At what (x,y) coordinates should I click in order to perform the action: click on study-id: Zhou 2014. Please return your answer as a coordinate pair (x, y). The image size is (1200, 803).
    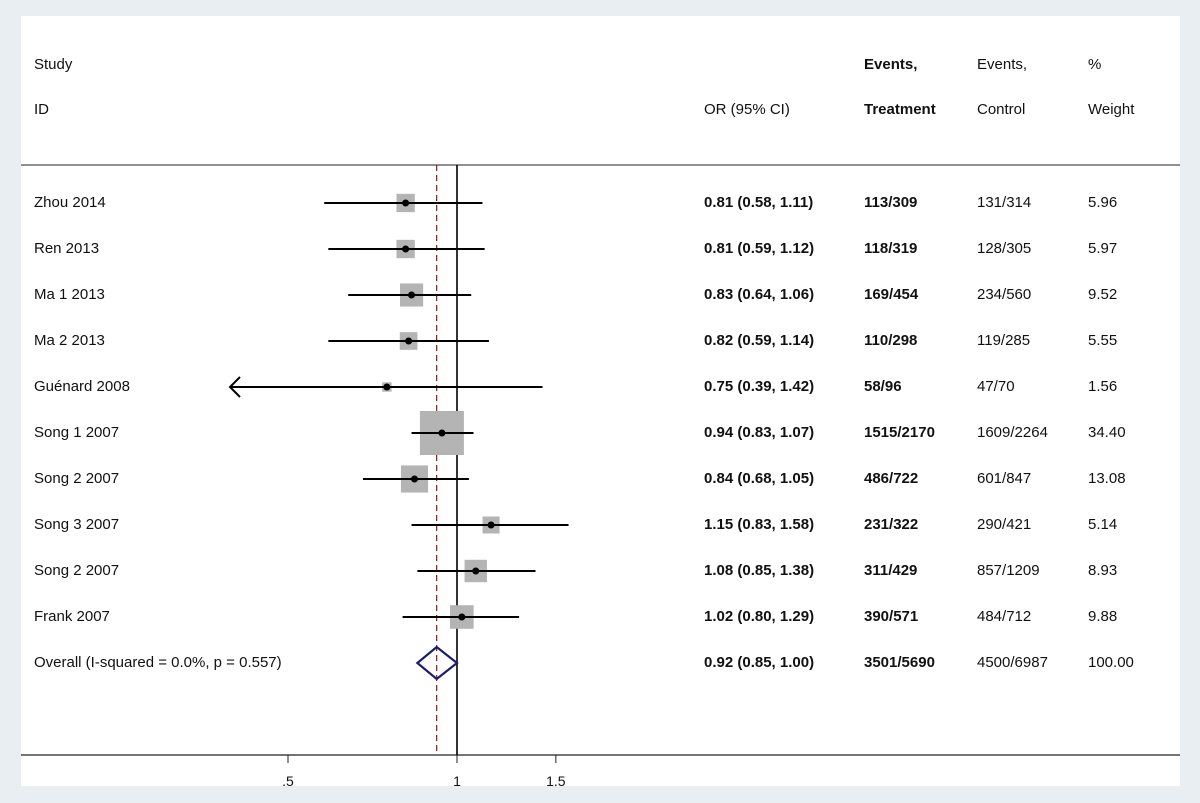
    Looking at the image, I should click on (70, 202).